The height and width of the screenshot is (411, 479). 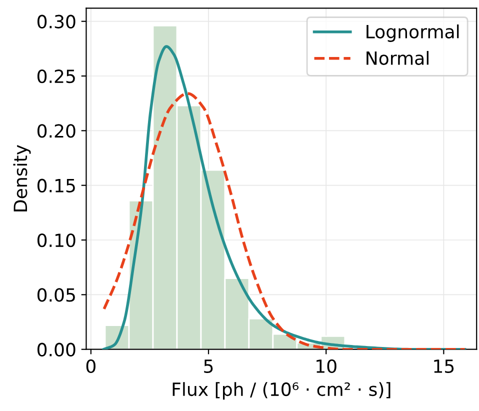 I want to click on x-tick-label: 0, so click(x=91, y=366).